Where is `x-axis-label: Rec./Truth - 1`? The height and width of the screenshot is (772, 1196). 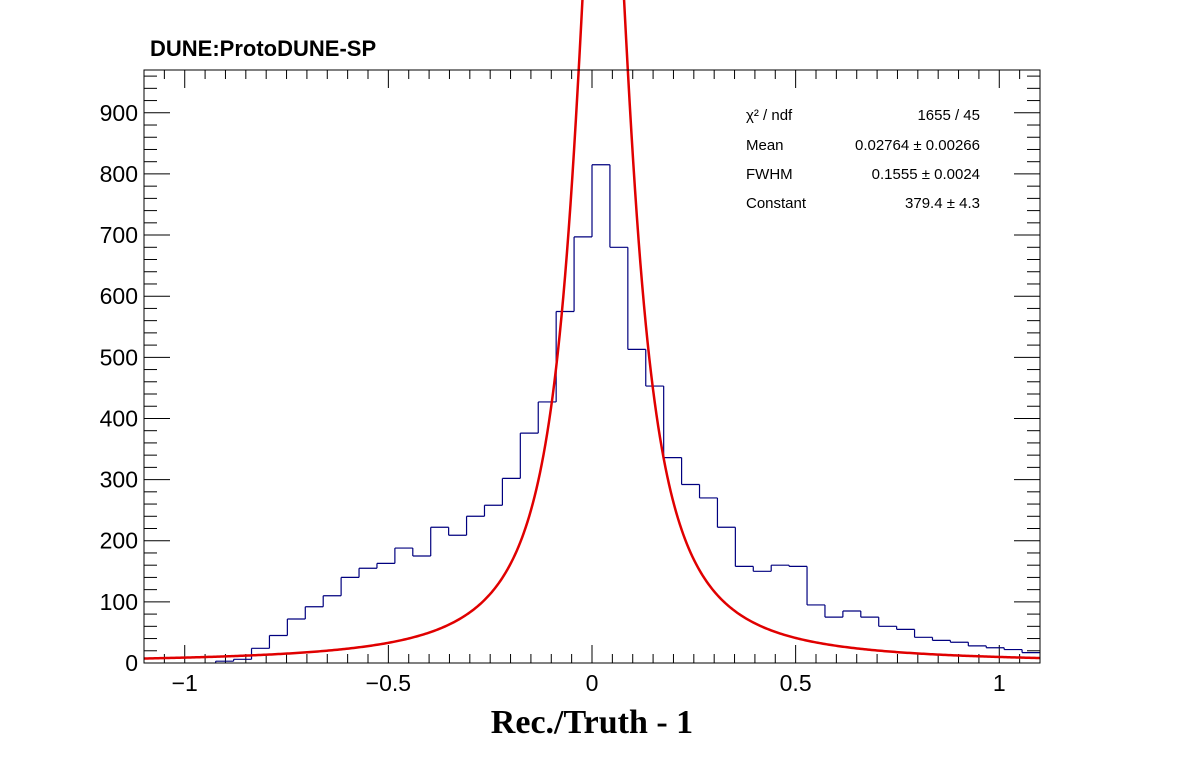
x-axis-label: Rec./Truth - 1 is located at coordinates (592, 722).